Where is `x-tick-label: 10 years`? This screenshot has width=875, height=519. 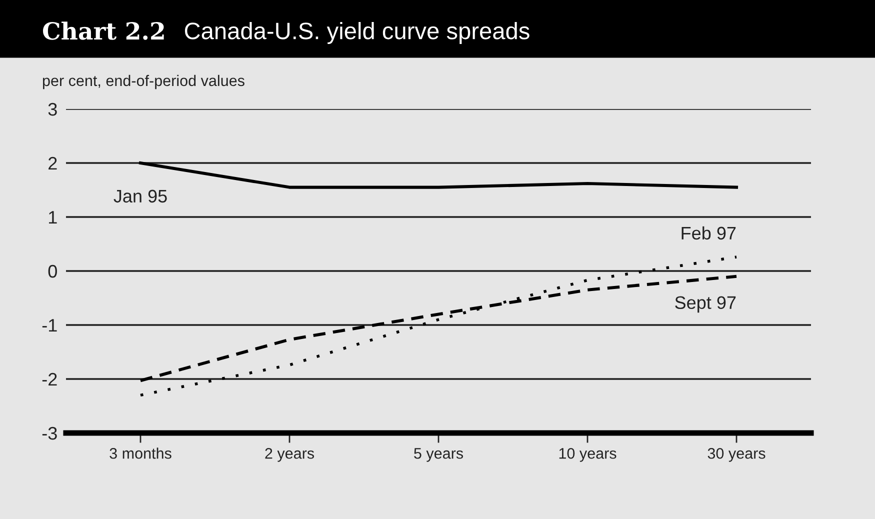
x-tick-label: 10 years is located at coordinates (587, 455).